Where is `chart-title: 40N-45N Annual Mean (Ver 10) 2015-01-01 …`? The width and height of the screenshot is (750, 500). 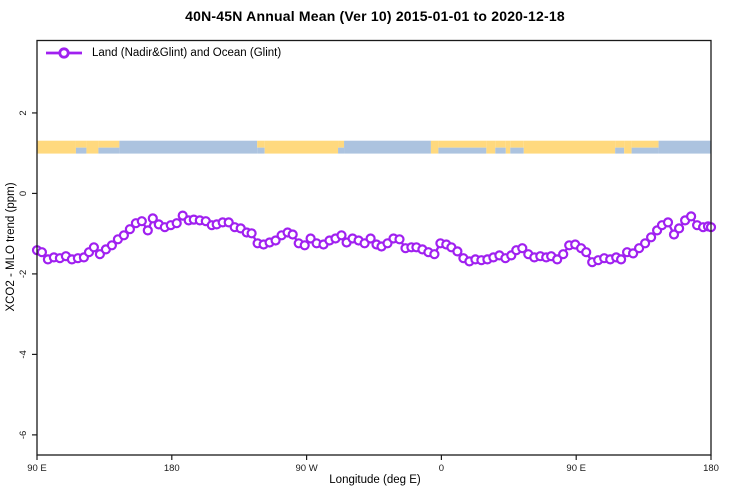
chart-title: 40N-45N Annual Mean (Ver 10) 2015-01-01 … is located at coordinates (375, 16).